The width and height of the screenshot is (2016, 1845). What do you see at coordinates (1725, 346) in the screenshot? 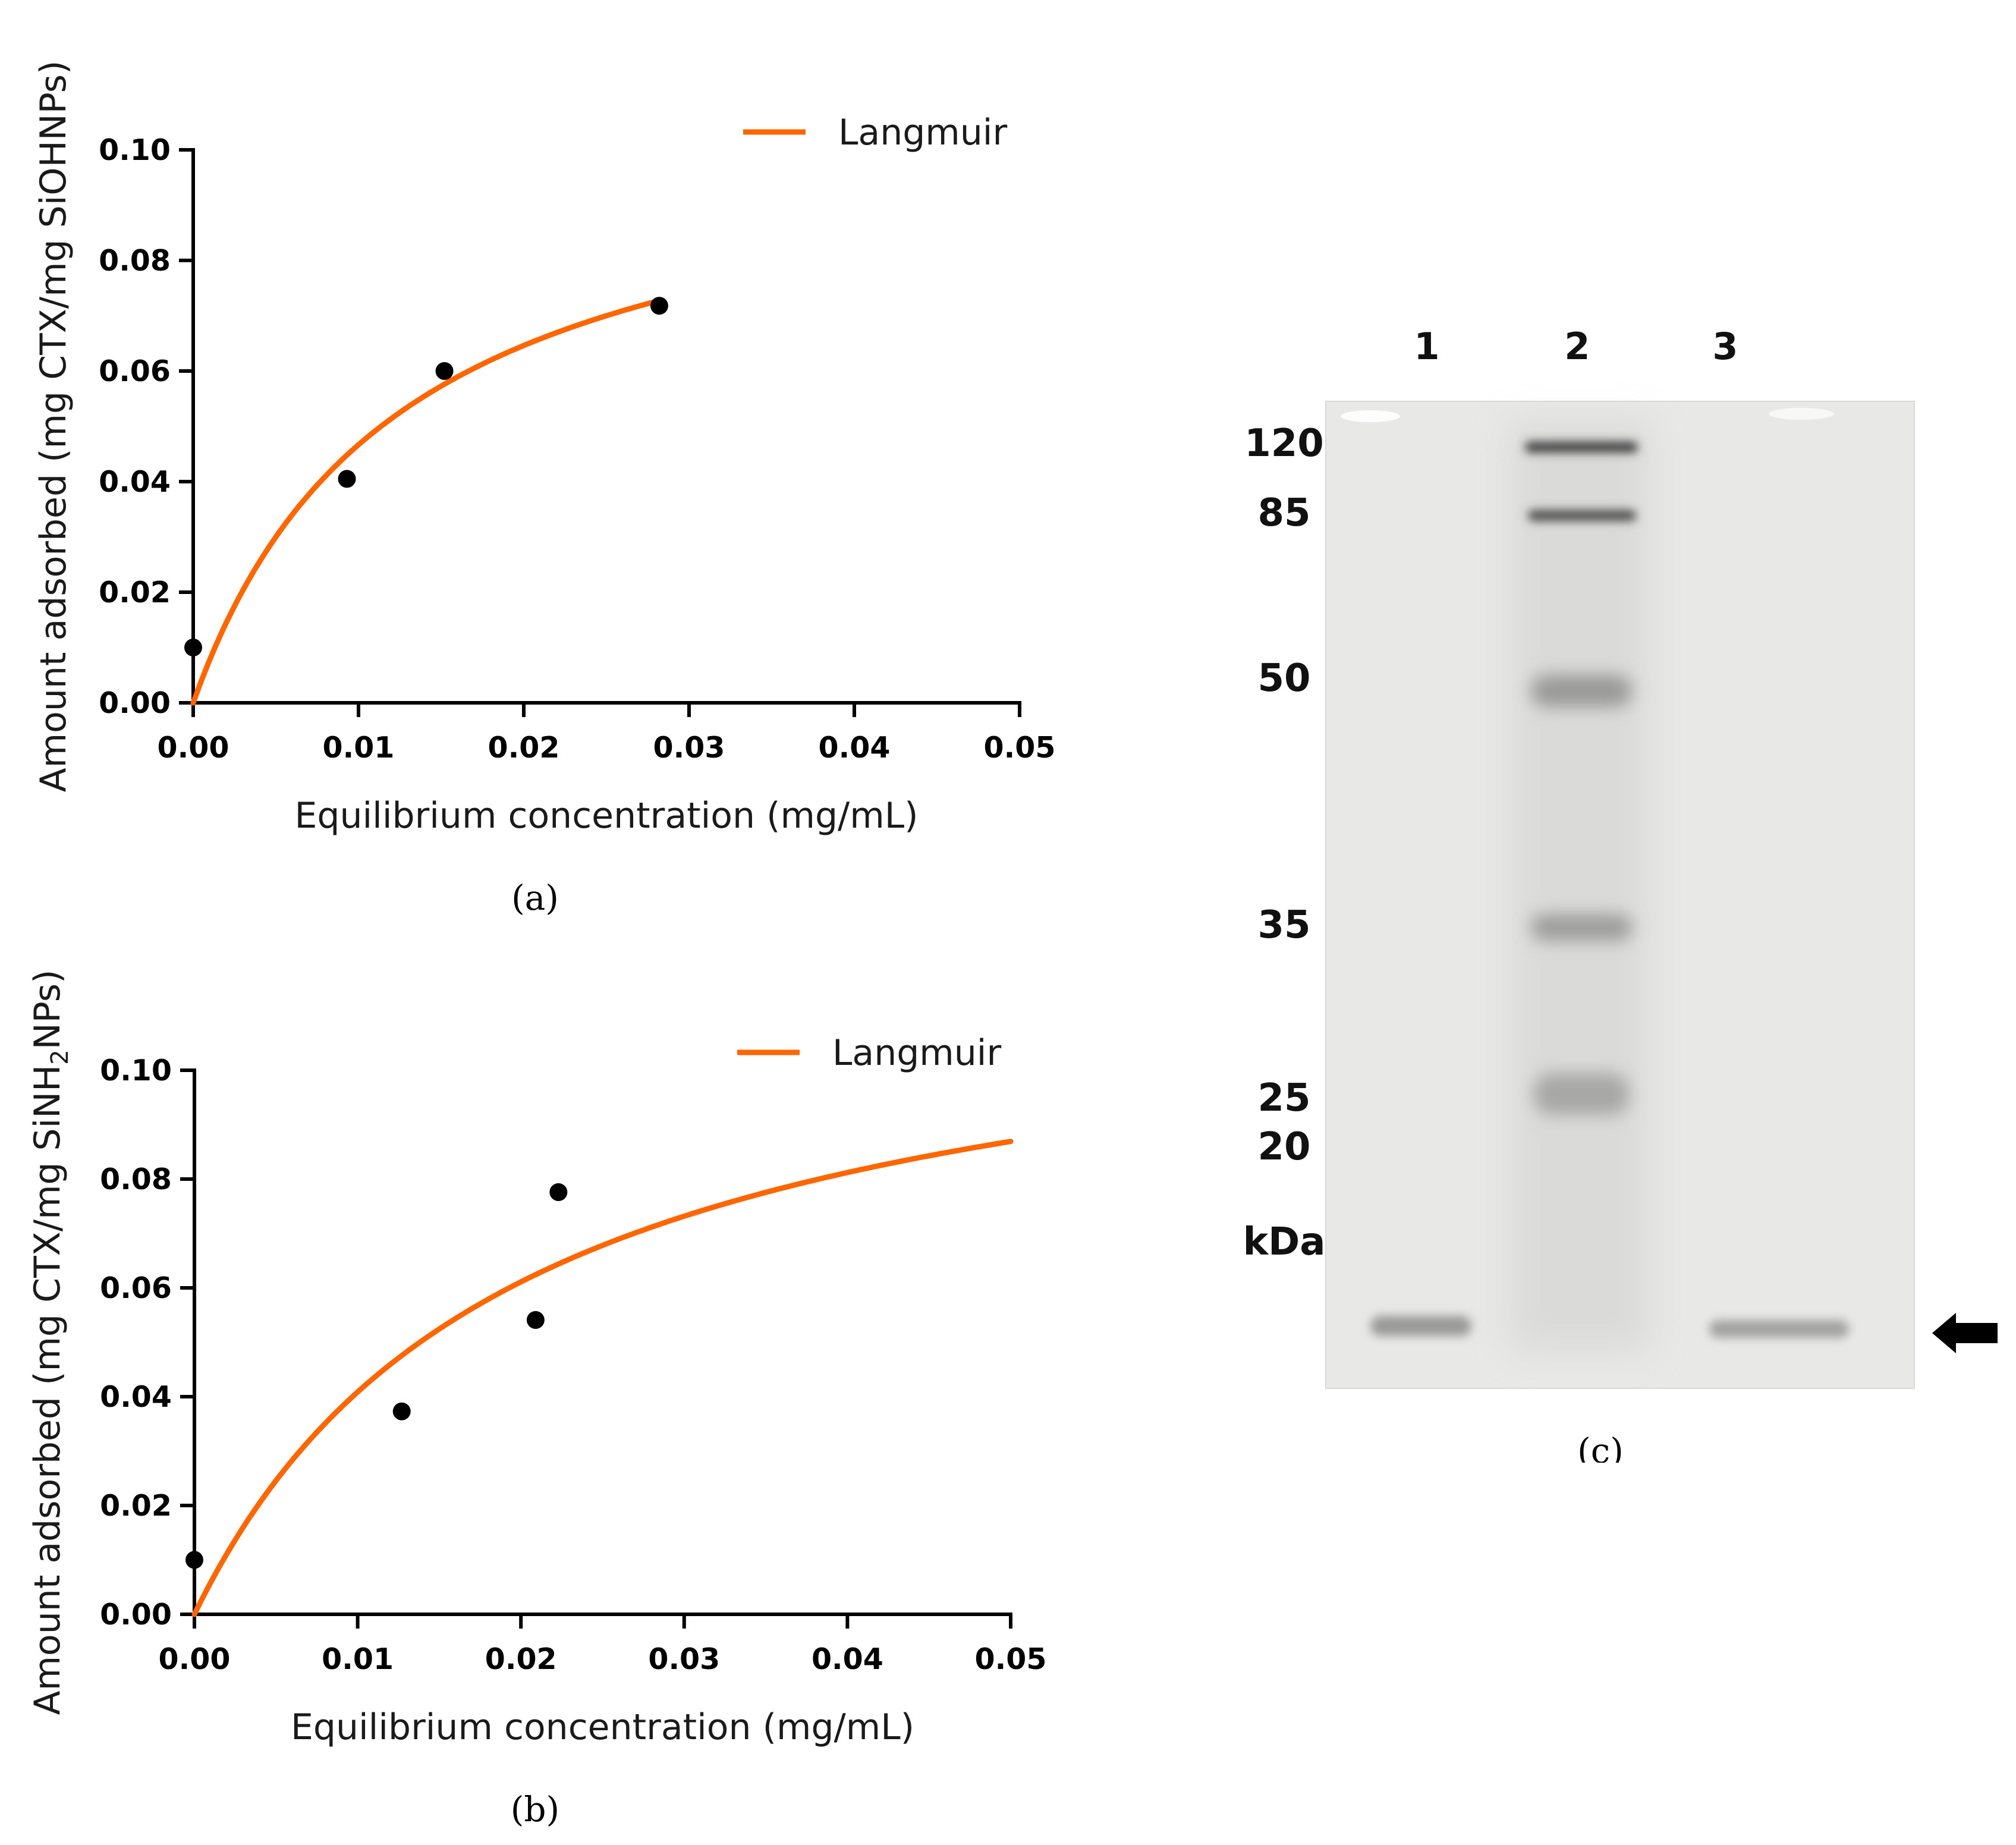
I see `lane-3-label: 3` at bounding box center [1725, 346].